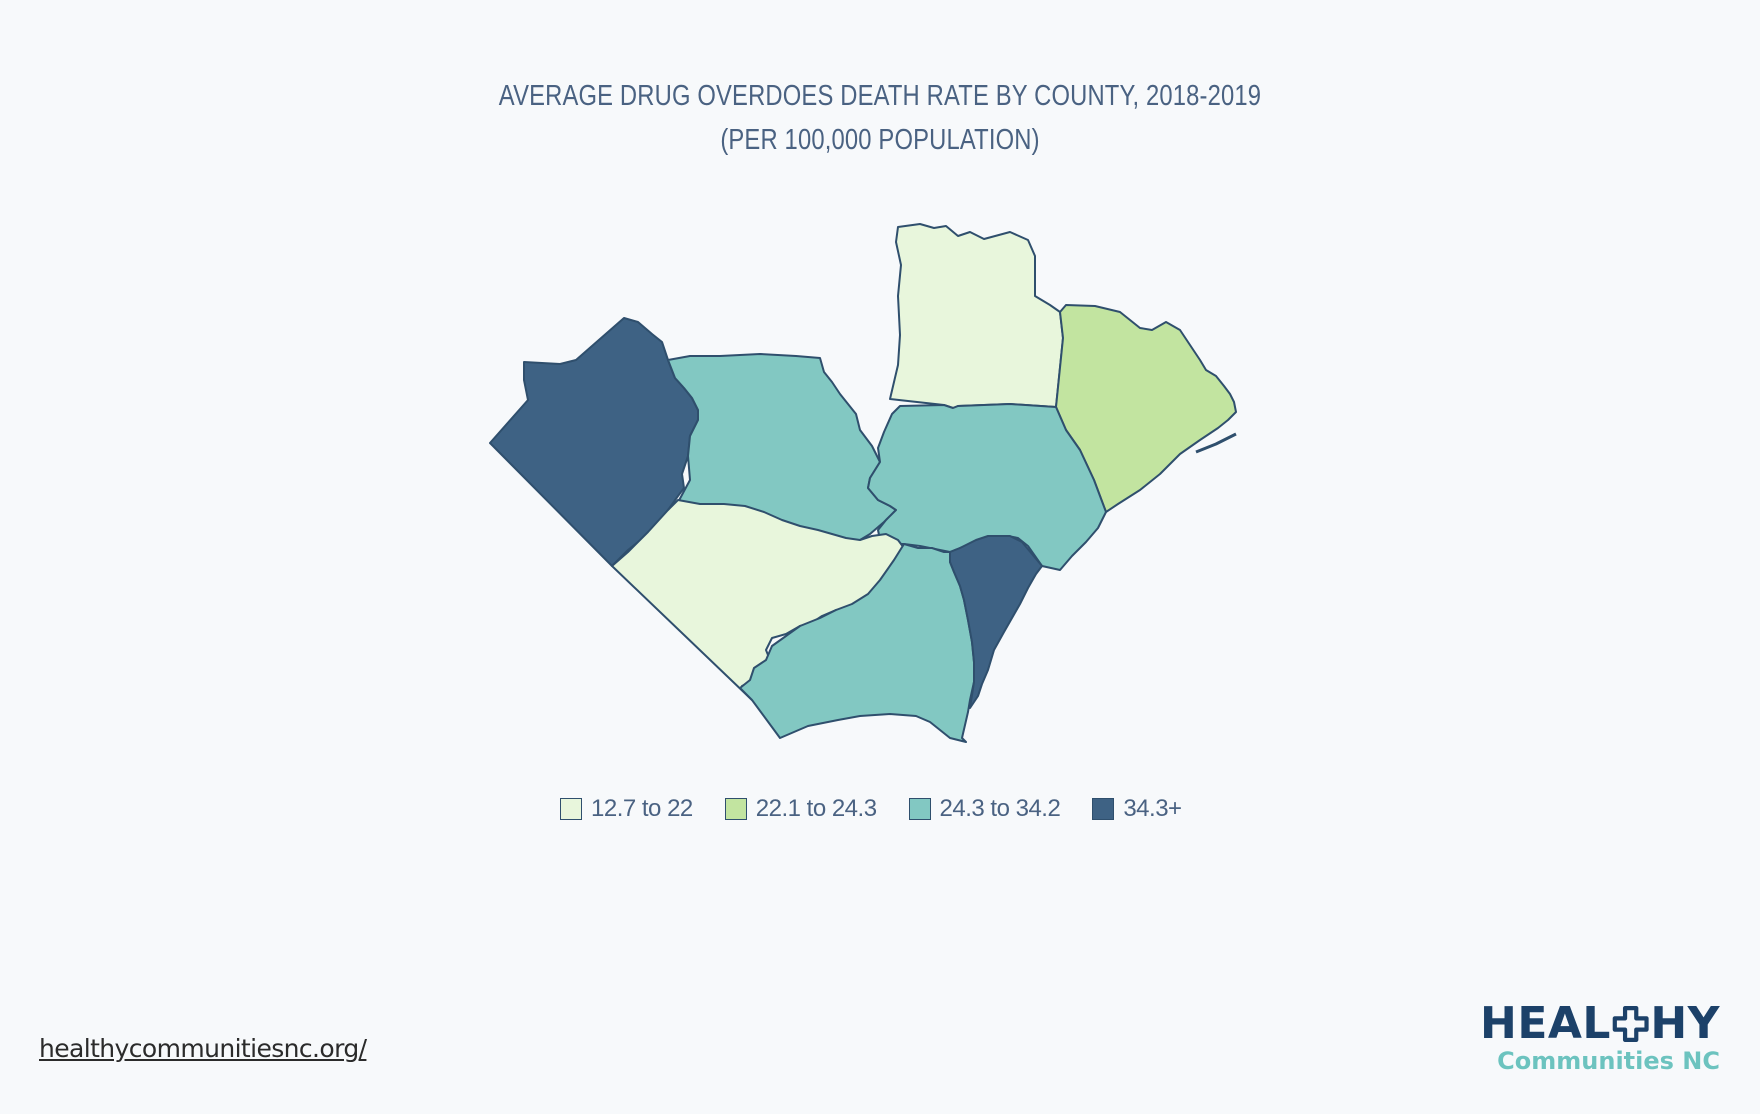 The height and width of the screenshot is (1114, 1760). What do you see at coordinates (1545, 1023) in the screenshot?
I see `logo-text-heal: HEAL` at bounding box center [1545, 1023].